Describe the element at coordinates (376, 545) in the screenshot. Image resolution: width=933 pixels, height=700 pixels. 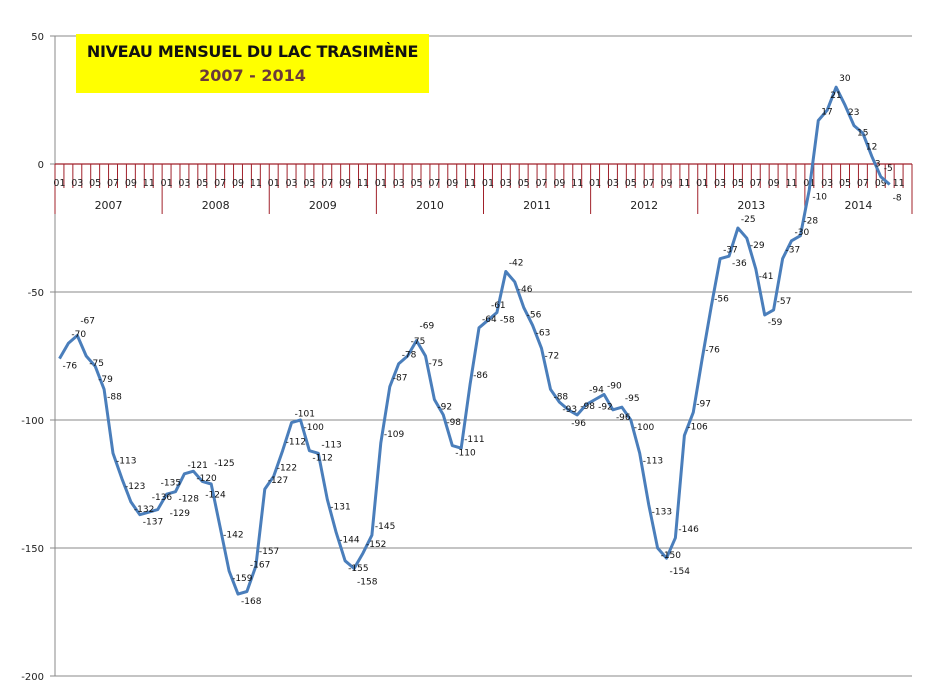
I see `data-label: -152` at that location.